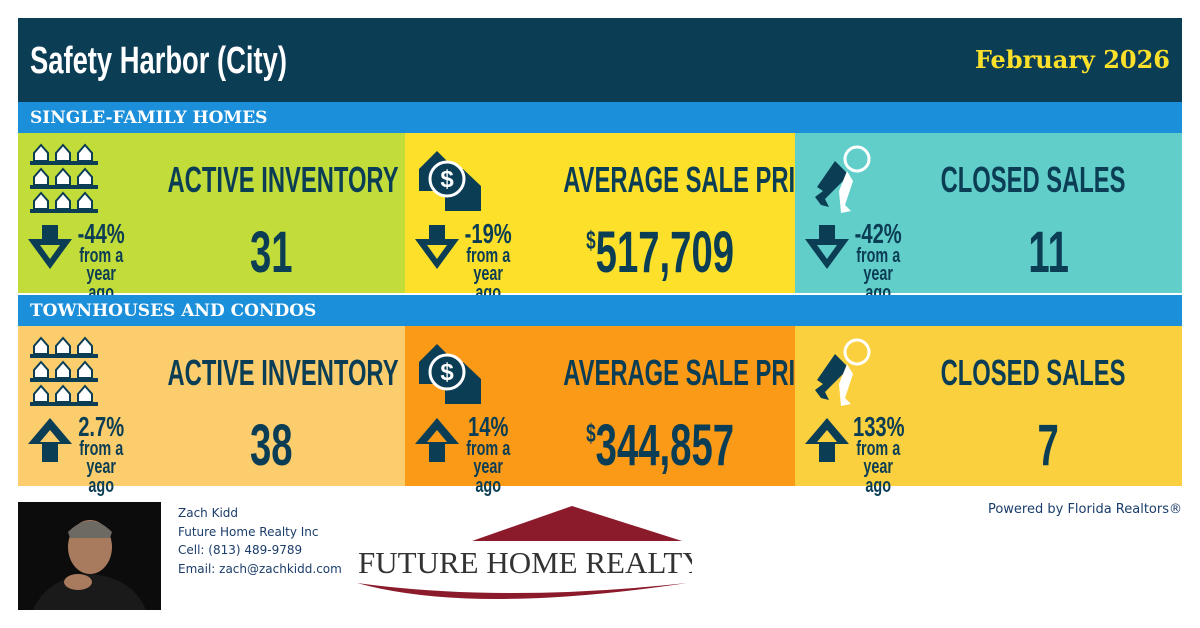 The width and height of the screenshot is (1200, 628). Describe the element at coordinates (248, 531) in the screenshot. I see `agent-company: Future Home Realty Inc` at that location.